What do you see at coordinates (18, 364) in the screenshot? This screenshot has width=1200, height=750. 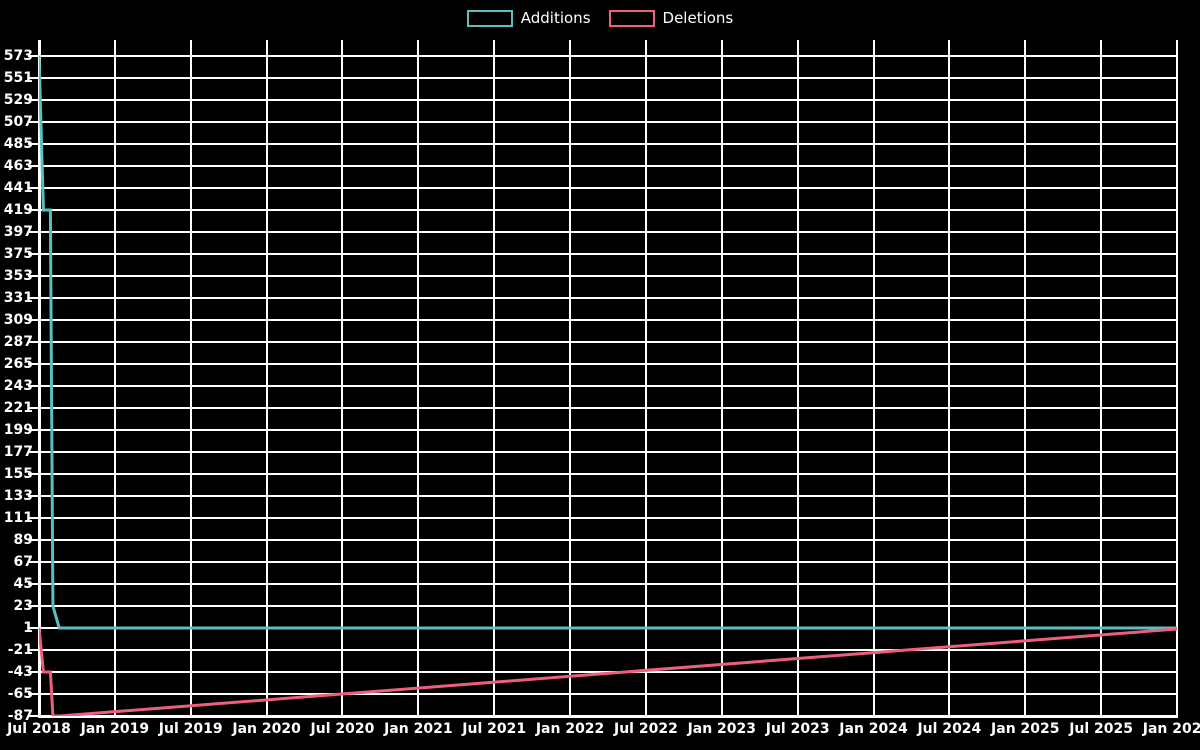 I see `y-axis-tick-label: 265` at bounding box center [18, 364].